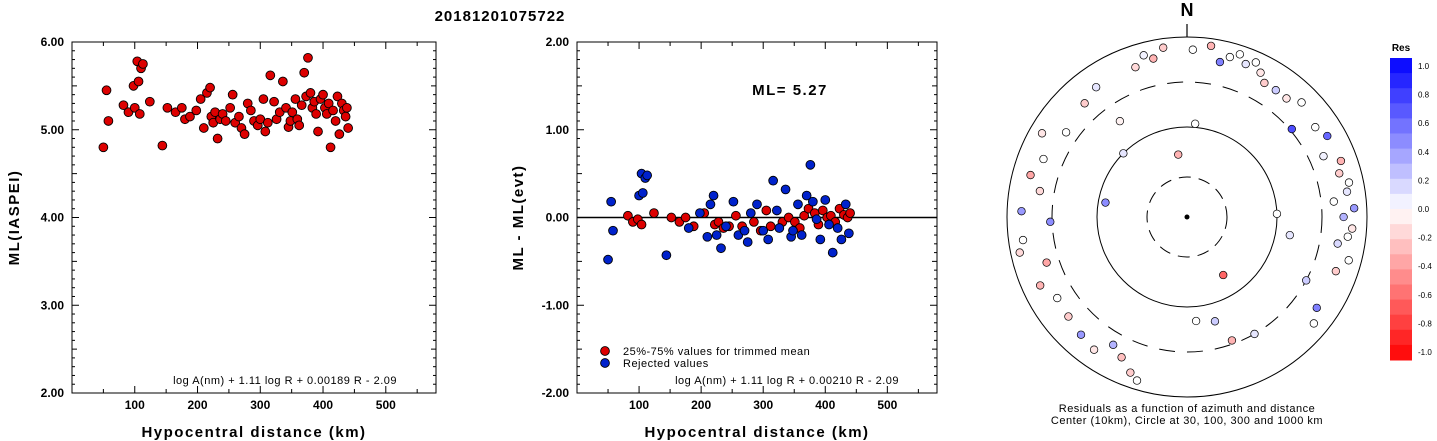 Image resolution: width=1437 pixels, height=441 pixels. Describe the element at coordinates (1424, 180) in the screenshot. I see `colorbar-label: 0.2` at that location.